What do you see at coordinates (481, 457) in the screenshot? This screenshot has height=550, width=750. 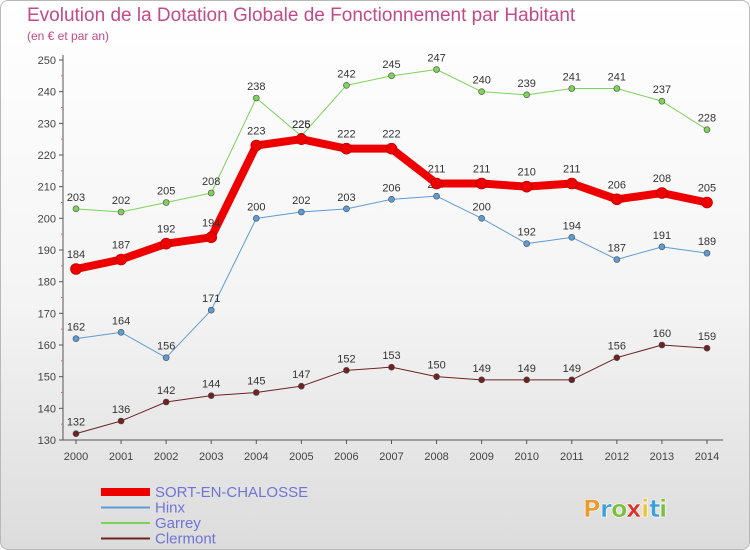 I see `x-tick-label: 2009` at bounding box center [481, 457].